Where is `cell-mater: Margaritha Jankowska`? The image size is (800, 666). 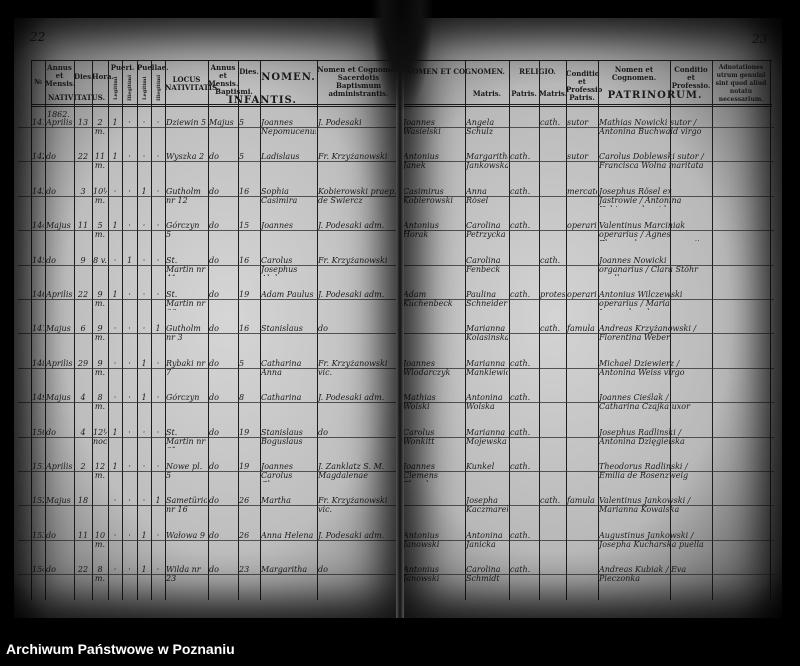 cell-mater: Margaritha Jankowska is located at coordinates (487, 161).